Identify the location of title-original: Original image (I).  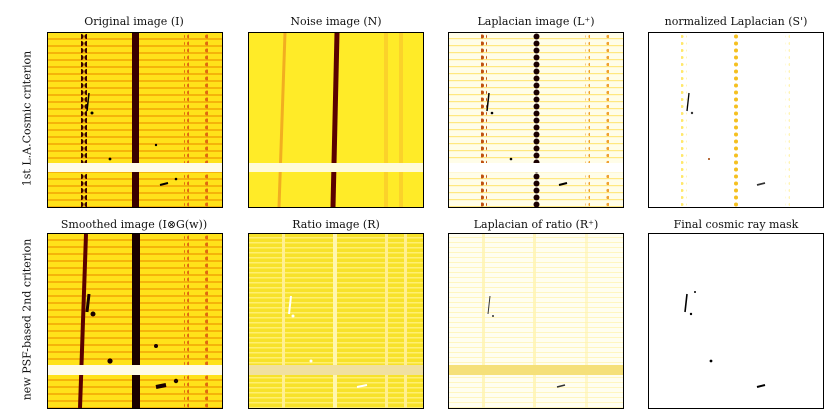
(134, 21).